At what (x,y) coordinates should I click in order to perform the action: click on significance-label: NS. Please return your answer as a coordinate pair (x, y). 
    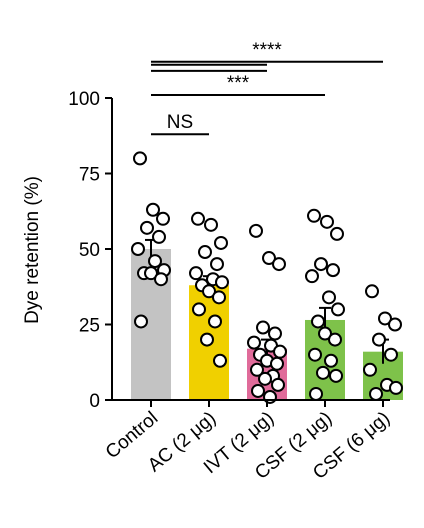
    Looking at the image, I should click on (180, 122).